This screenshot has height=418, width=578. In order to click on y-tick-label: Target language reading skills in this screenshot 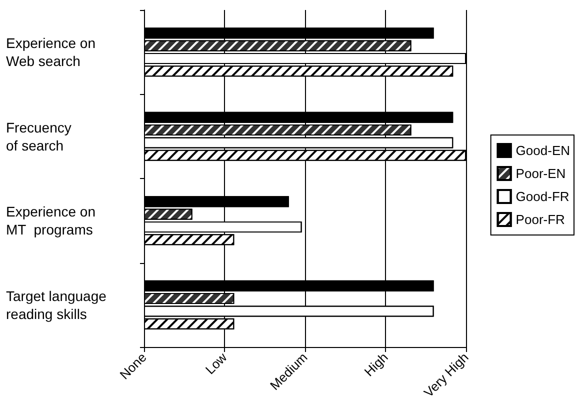, I will do `click(56, 305)`.